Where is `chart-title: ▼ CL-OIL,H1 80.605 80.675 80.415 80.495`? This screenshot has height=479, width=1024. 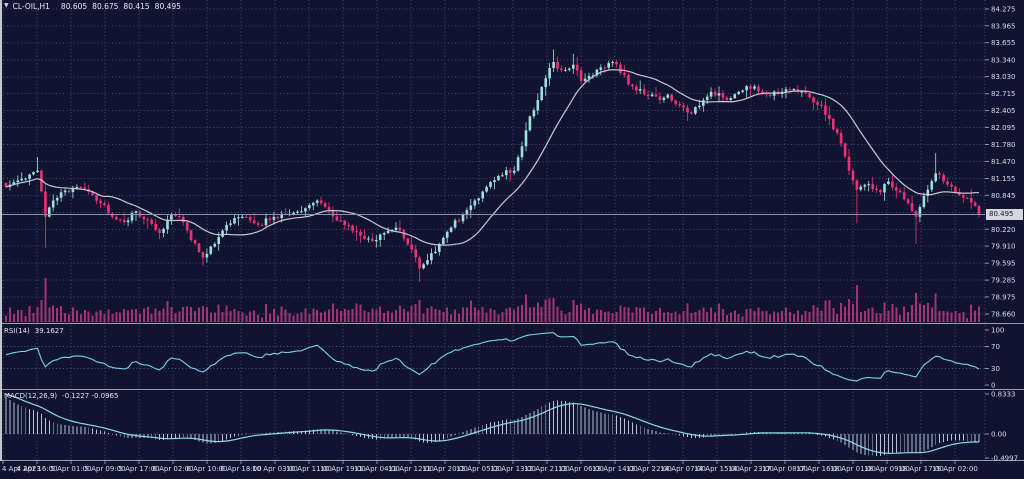
chart-title: ▼ CL-OIL,H1 80.605 80.675 80.415 80.495 is located at coordinates (92, 6).